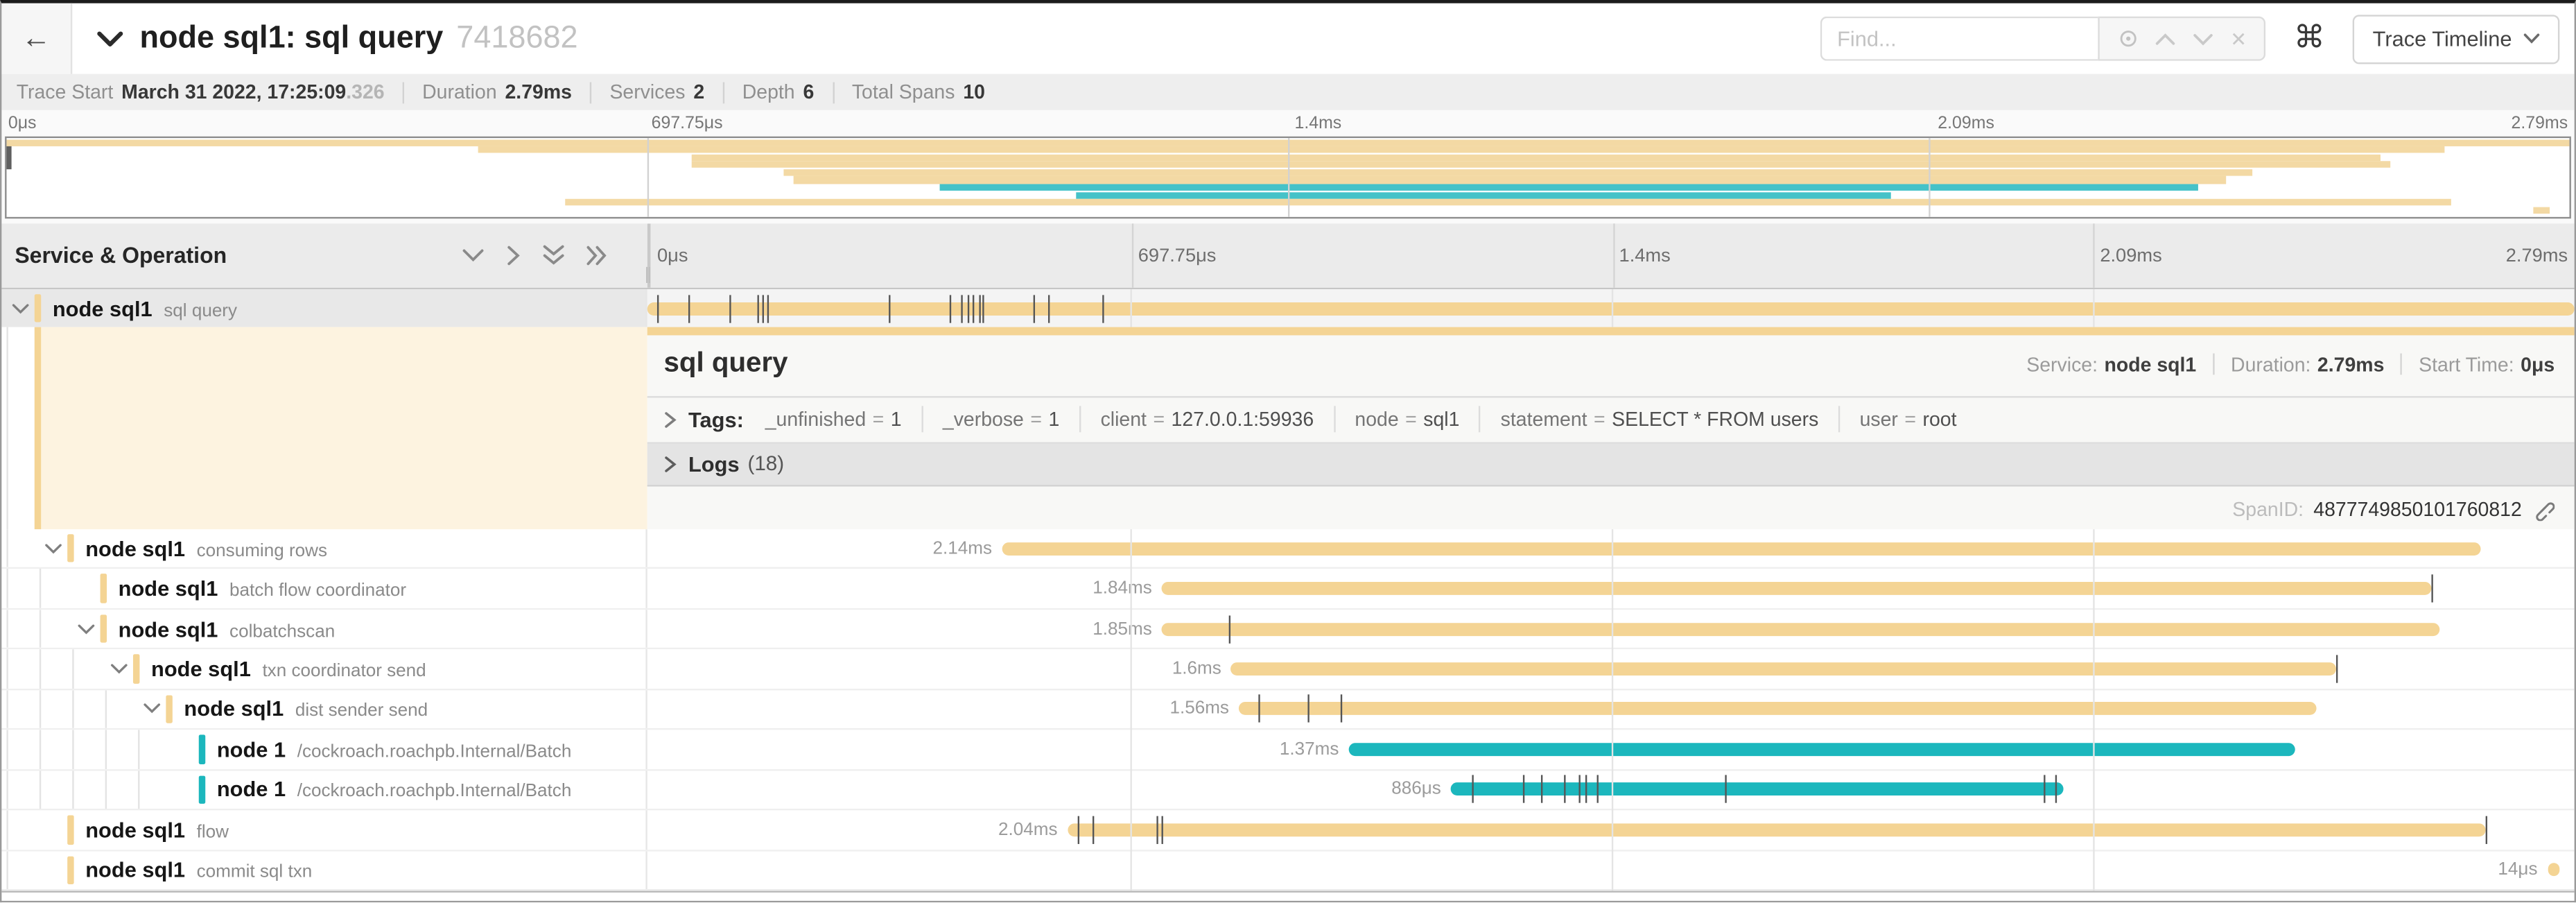  I want to click on span-name-cell: node sql1 batch flow coordinator, so click(324, 588).